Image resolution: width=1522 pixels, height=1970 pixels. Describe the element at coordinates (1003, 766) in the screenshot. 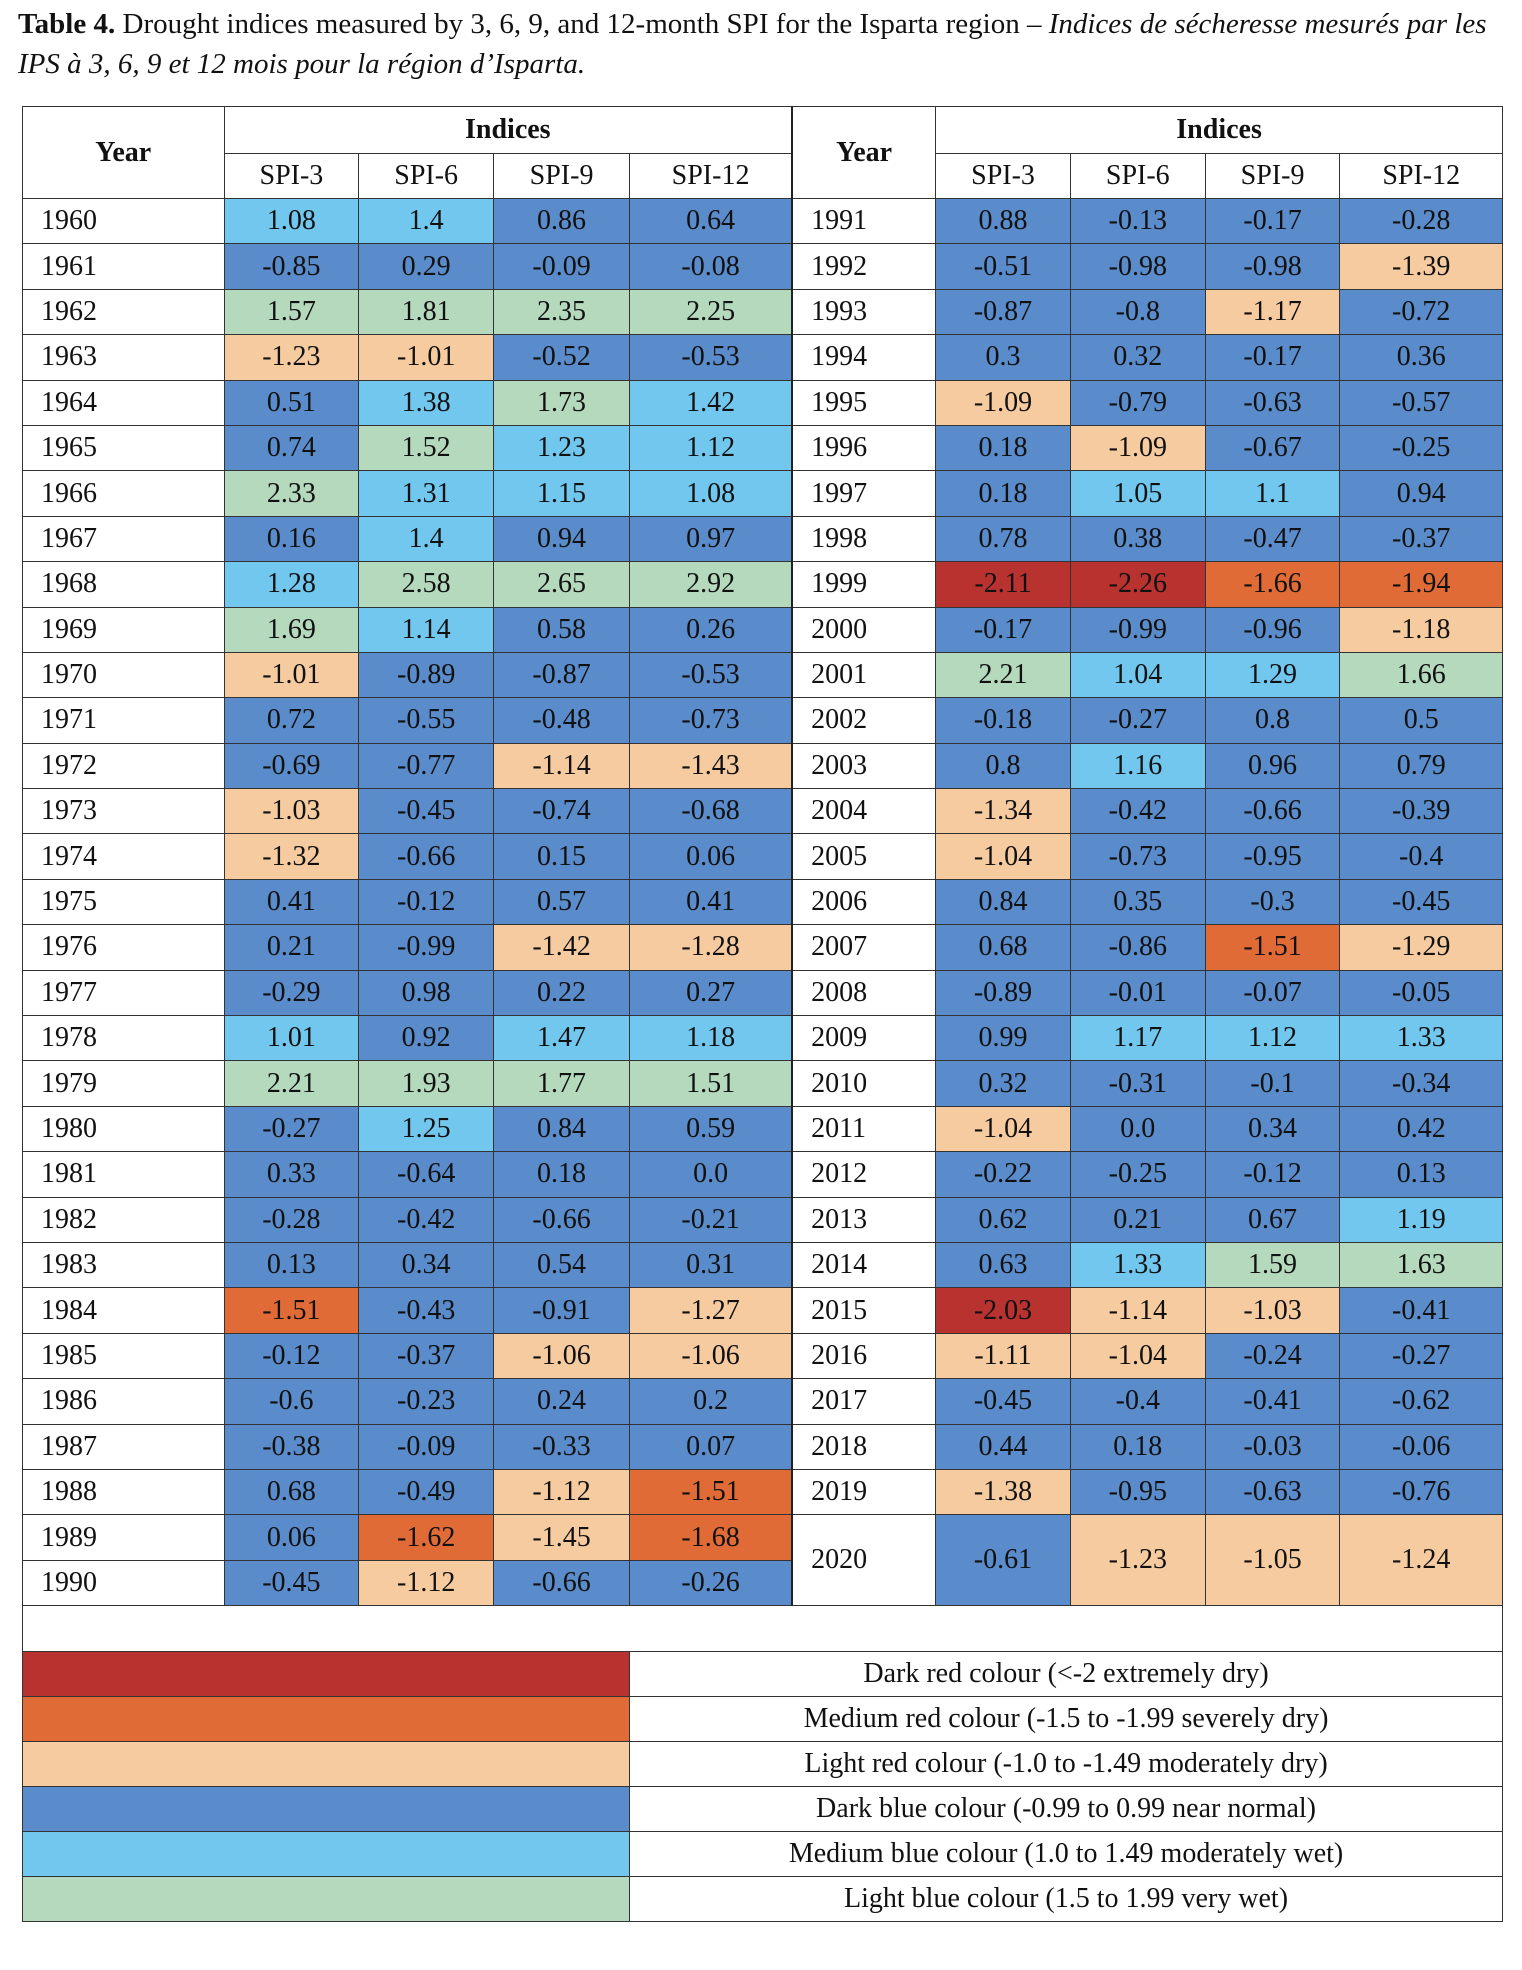

I see `spi-cell: 0.8` at that location.